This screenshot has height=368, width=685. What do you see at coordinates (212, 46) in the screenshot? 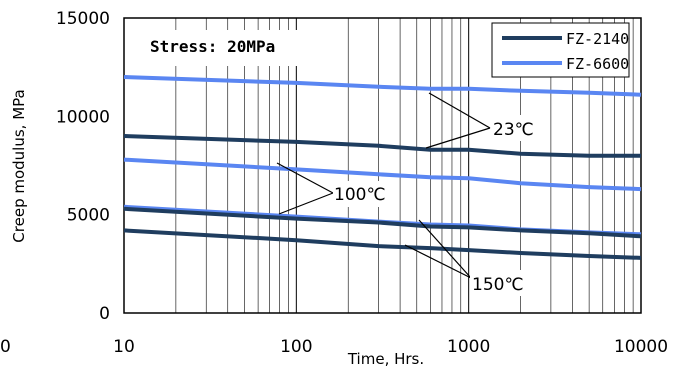
I see `stress-annotation: Stress: 20MPa` at bounding box center [212, 46].